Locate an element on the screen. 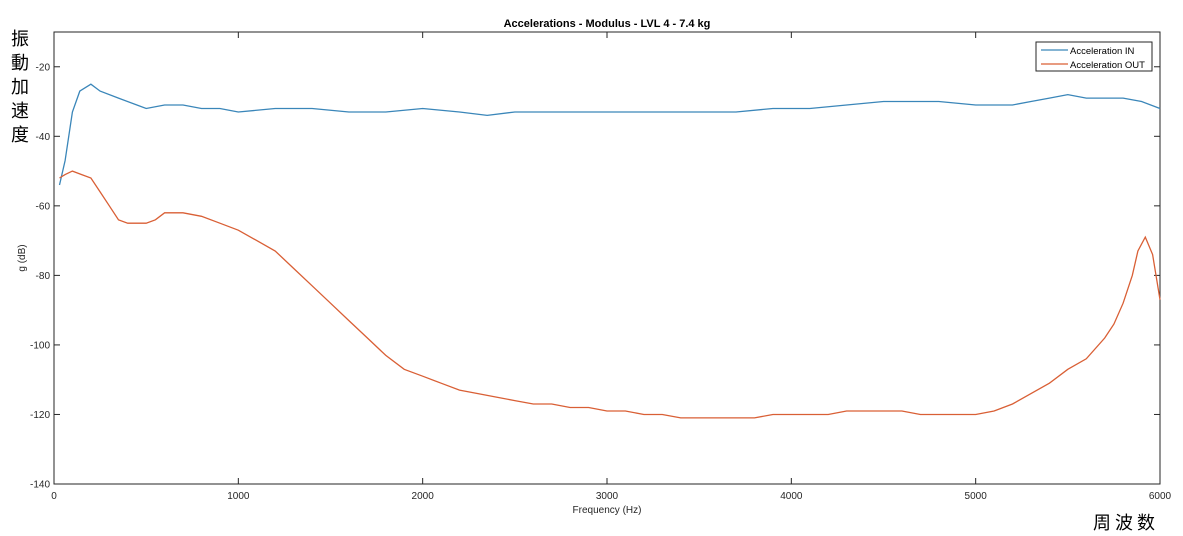 This screenshot has height=536, width=1183. legend-label-in: Acceleration IN is located at coordinates (1102, 51).